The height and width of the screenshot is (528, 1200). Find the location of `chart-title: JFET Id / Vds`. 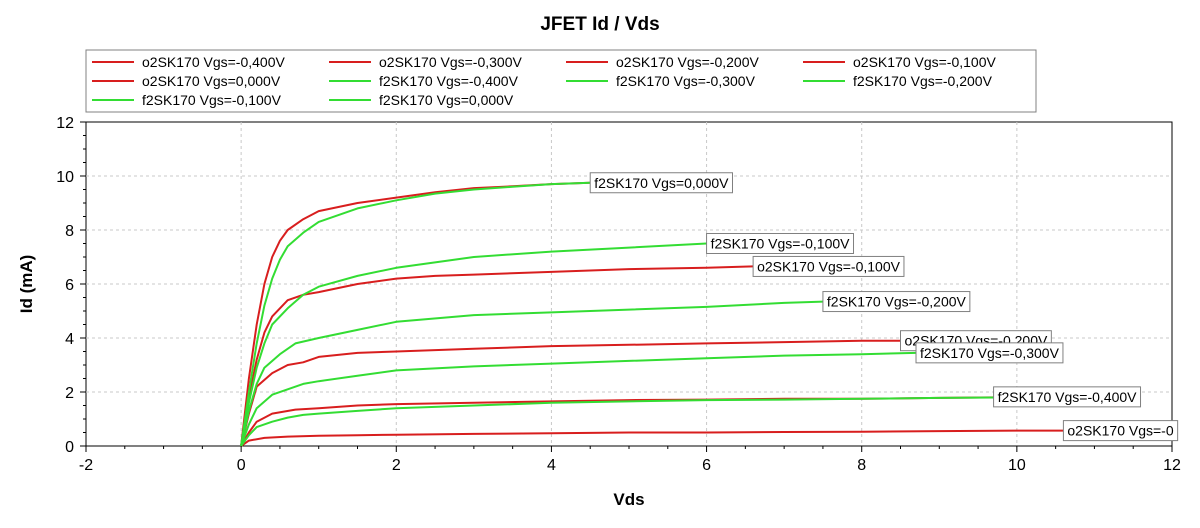

chart-title: JFET Id / Vds is located at coordinates (599, 24).